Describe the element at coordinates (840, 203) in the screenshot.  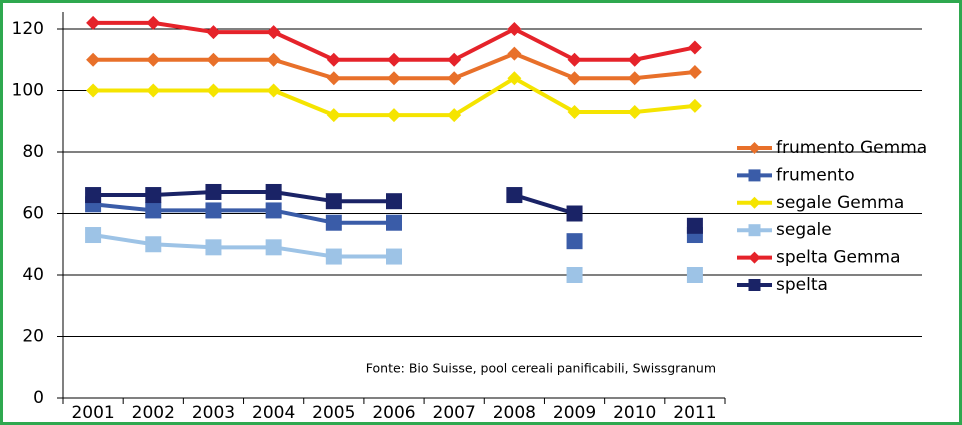
I see `legend-label: segale Gemma` at that location.